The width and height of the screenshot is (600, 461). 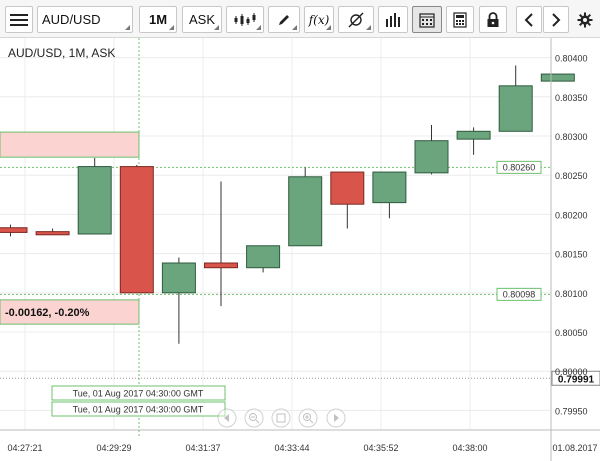 I want to click on symbol-selector: AUD/USD, so click(x=85, y=19).